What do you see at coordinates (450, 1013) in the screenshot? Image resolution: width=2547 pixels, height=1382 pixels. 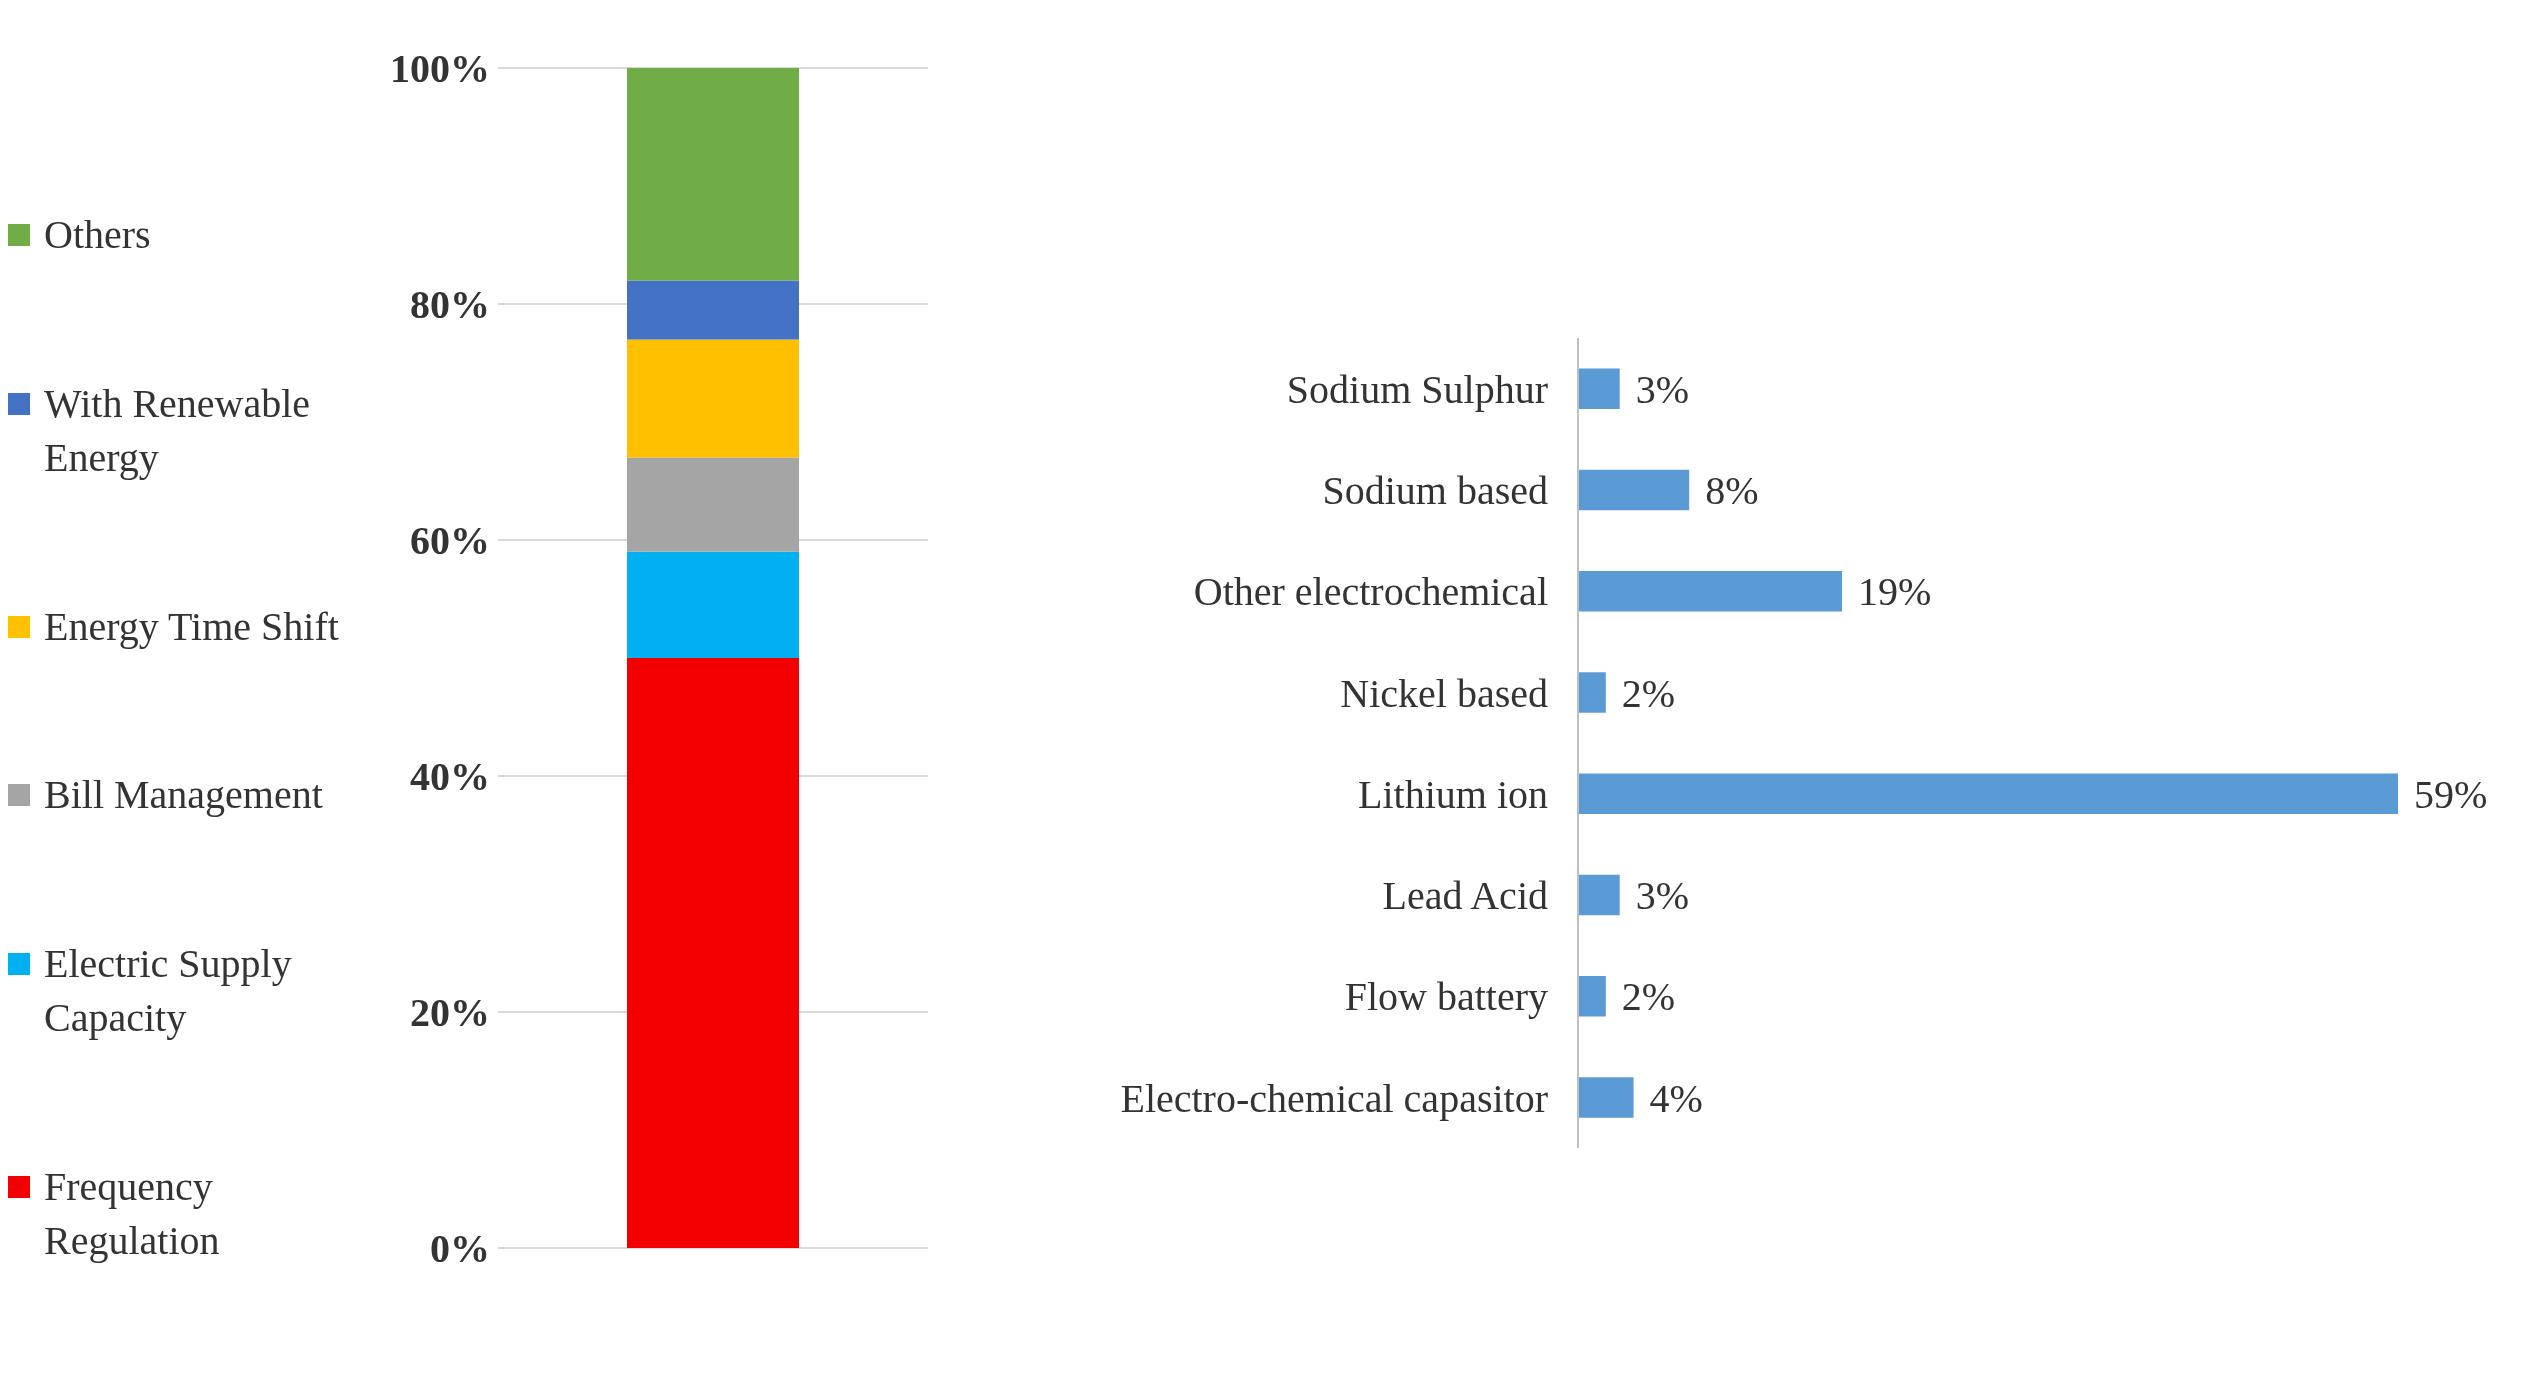 I see `y-tick-label: 20%` at bounding box center [450, 1013].